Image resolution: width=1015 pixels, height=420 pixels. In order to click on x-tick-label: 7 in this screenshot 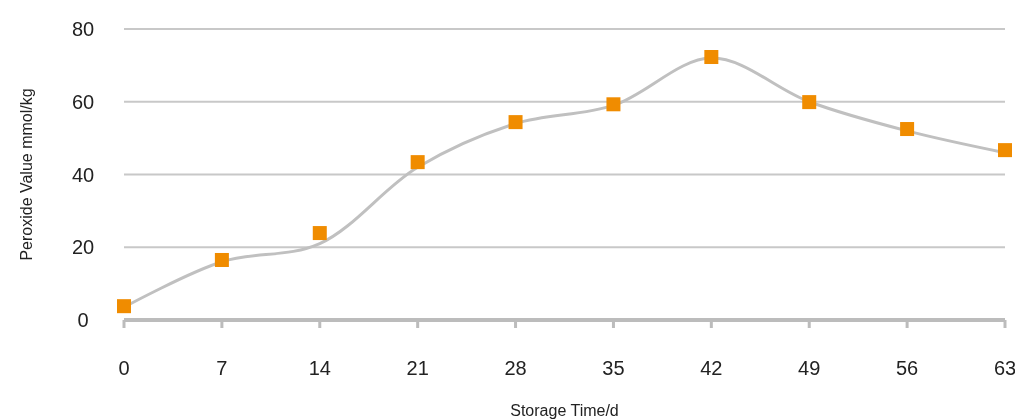, I will do `click(222, 368)`.